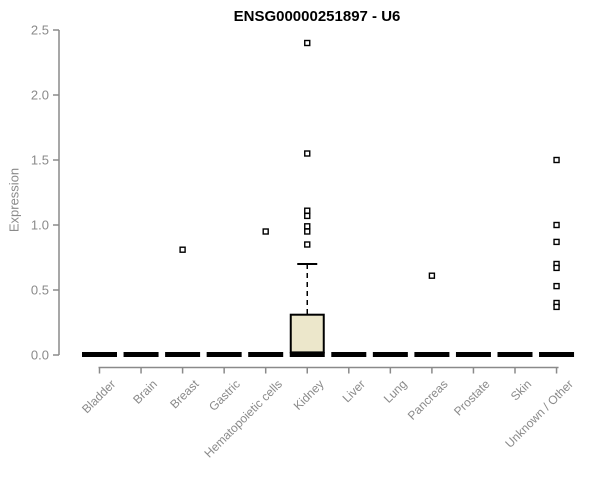 The height and width of the screenshot is (500, 600). I want to click on box-iqr, so click(307, 333).